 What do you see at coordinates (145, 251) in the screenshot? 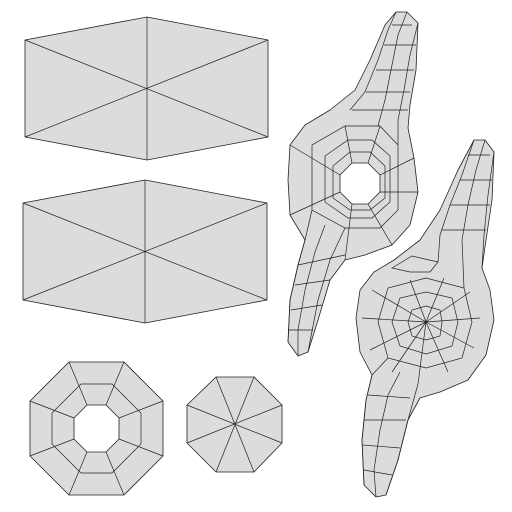
I see `lower-hexagon-island` at bounding box center [145, 251].